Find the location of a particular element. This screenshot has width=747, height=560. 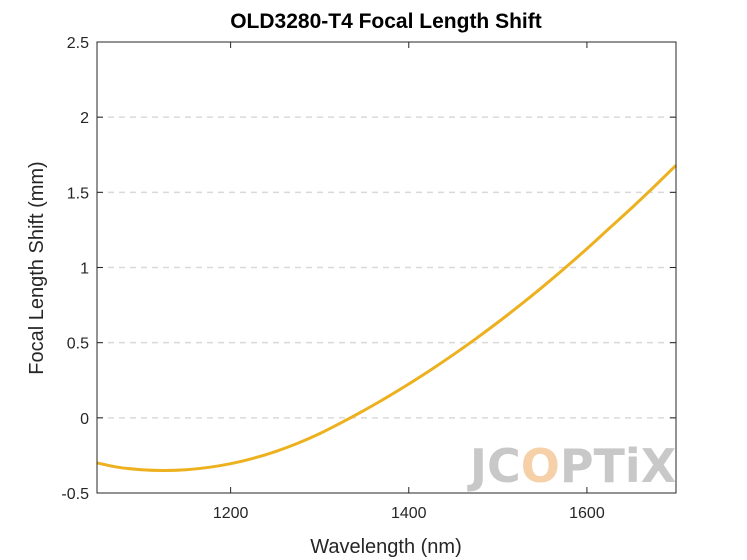

watermark-part-1: JC is located at coordinates (494, 466).